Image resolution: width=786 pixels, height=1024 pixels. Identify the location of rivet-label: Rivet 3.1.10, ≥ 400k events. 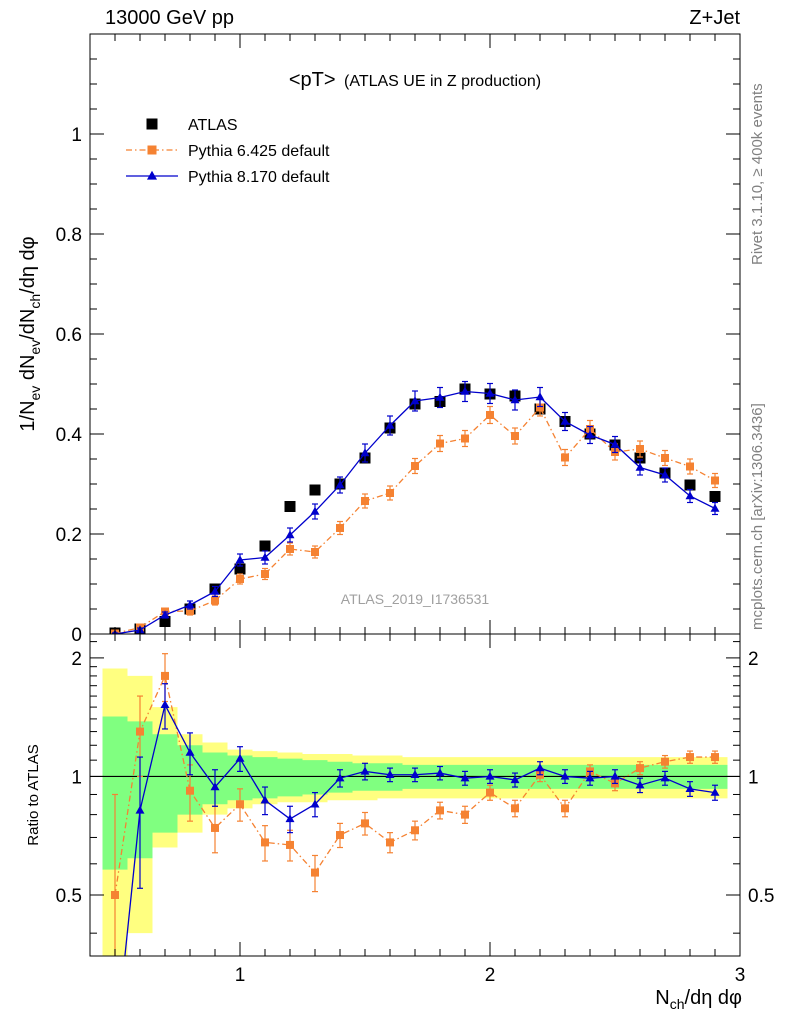
(757, 174).